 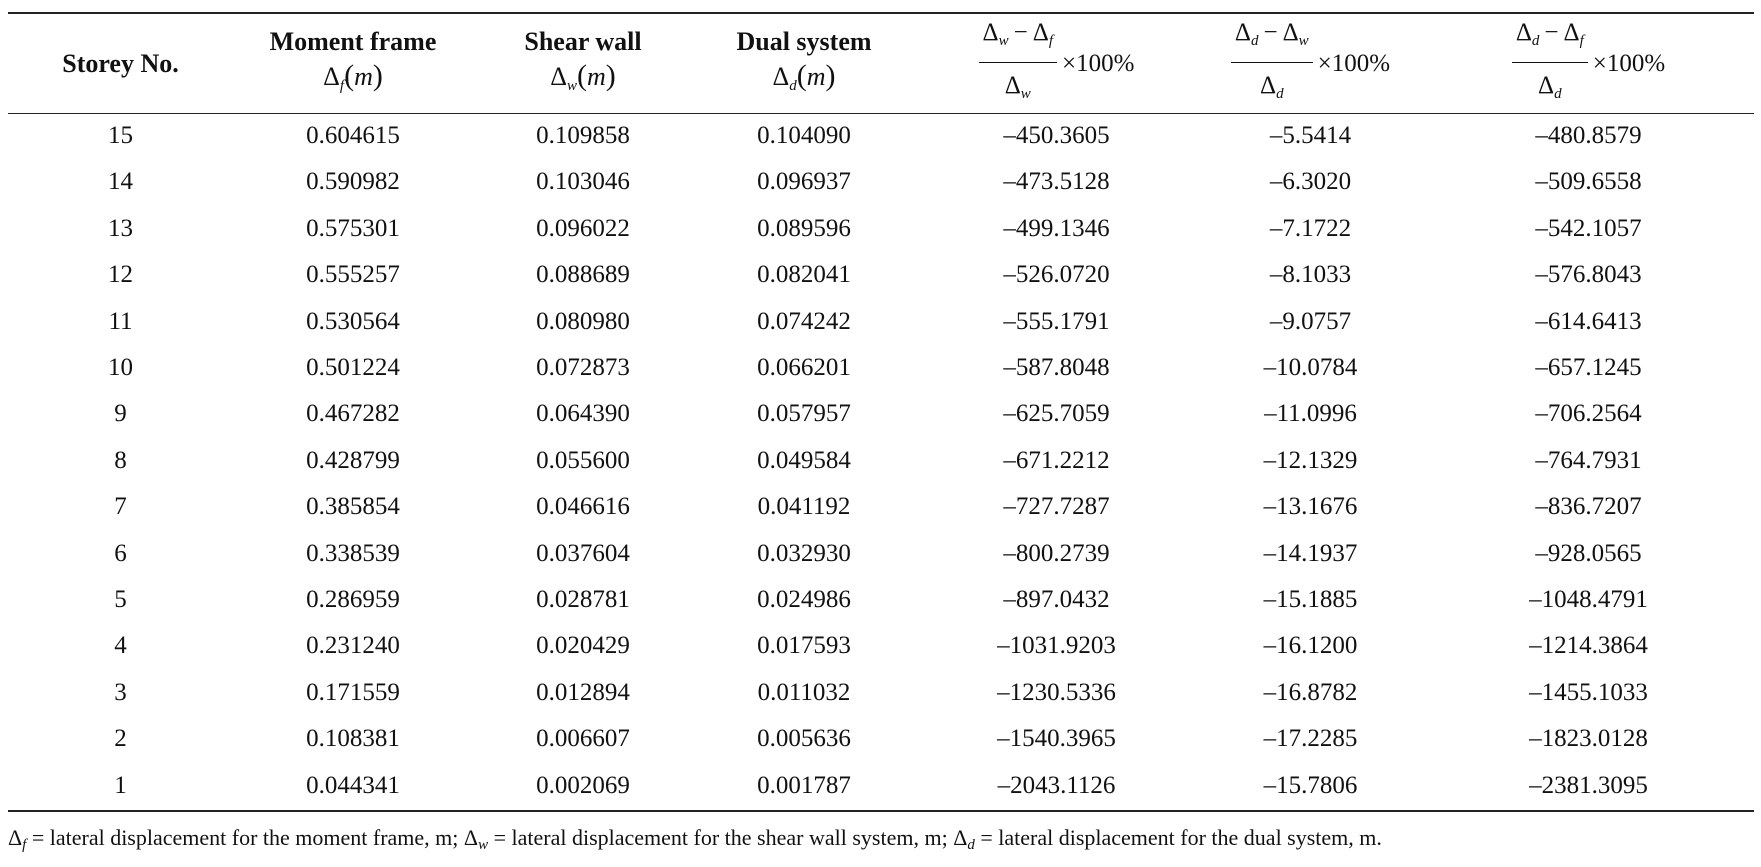 I want to click on formula-ratio-dw: Δd − Δw Δd ×100%, so click(x=1310, y=63).